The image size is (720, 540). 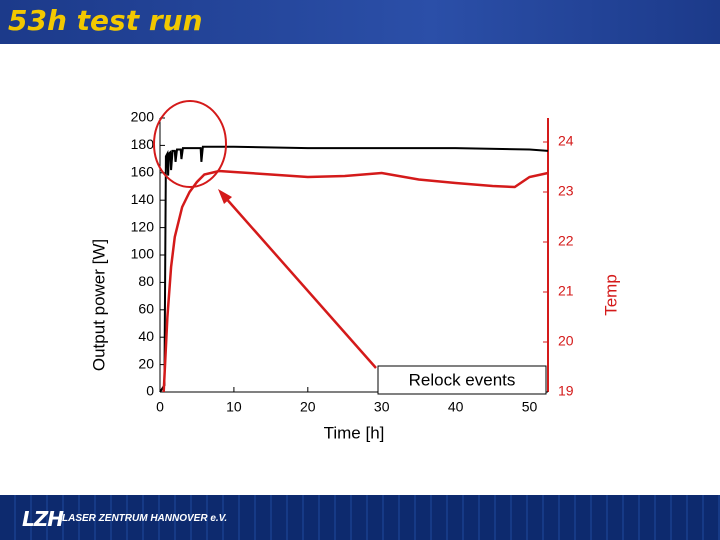 What do you see at coordinates (143, 254) in the screenshot?
I see `y-tick-label: 100` at bounding box center [143, 254].